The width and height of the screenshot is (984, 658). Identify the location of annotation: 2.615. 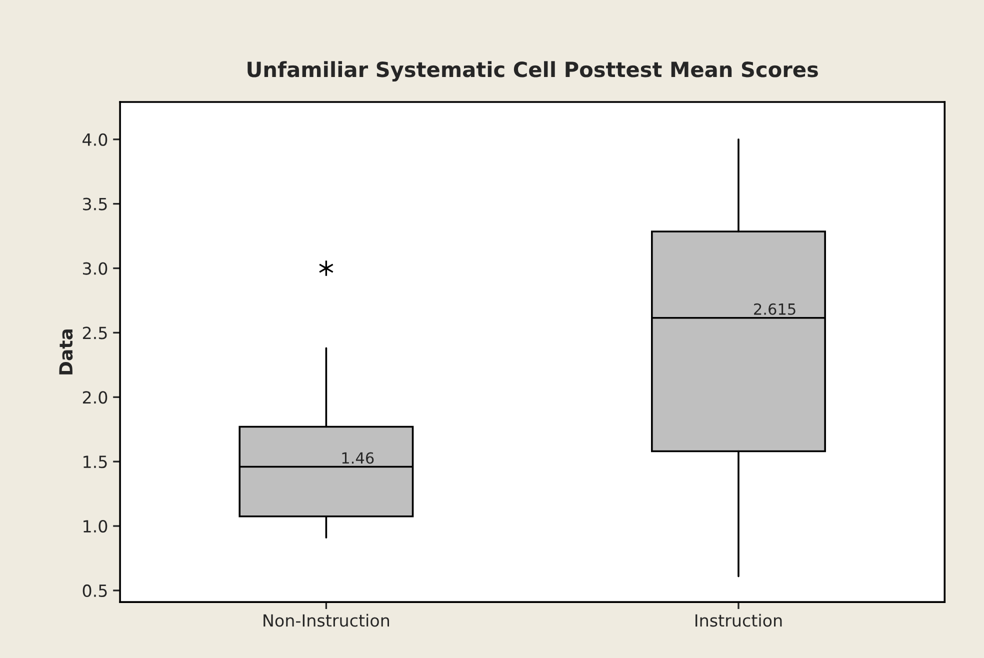
(775, 309).